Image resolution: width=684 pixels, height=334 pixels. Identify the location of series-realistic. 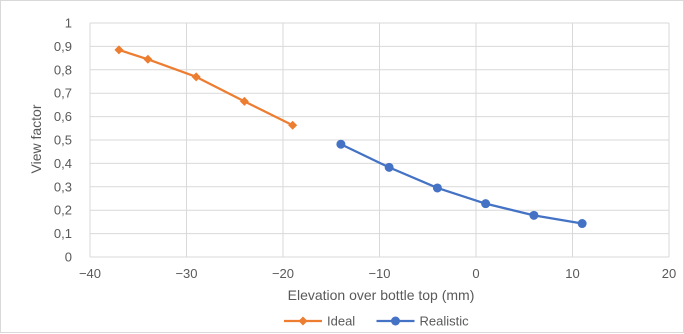
(461, 184).